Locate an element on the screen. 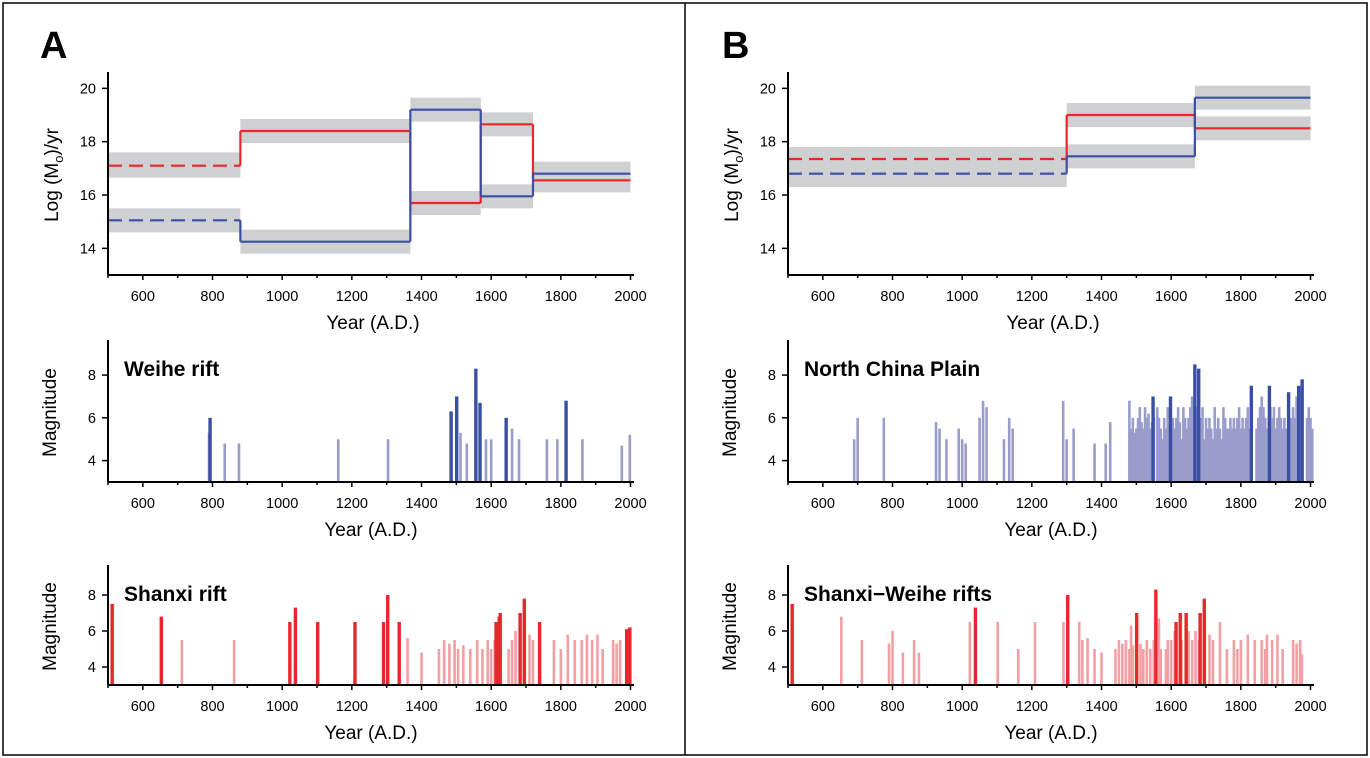  x-tick-label: 1400 is located at coordinates (1101, 504).